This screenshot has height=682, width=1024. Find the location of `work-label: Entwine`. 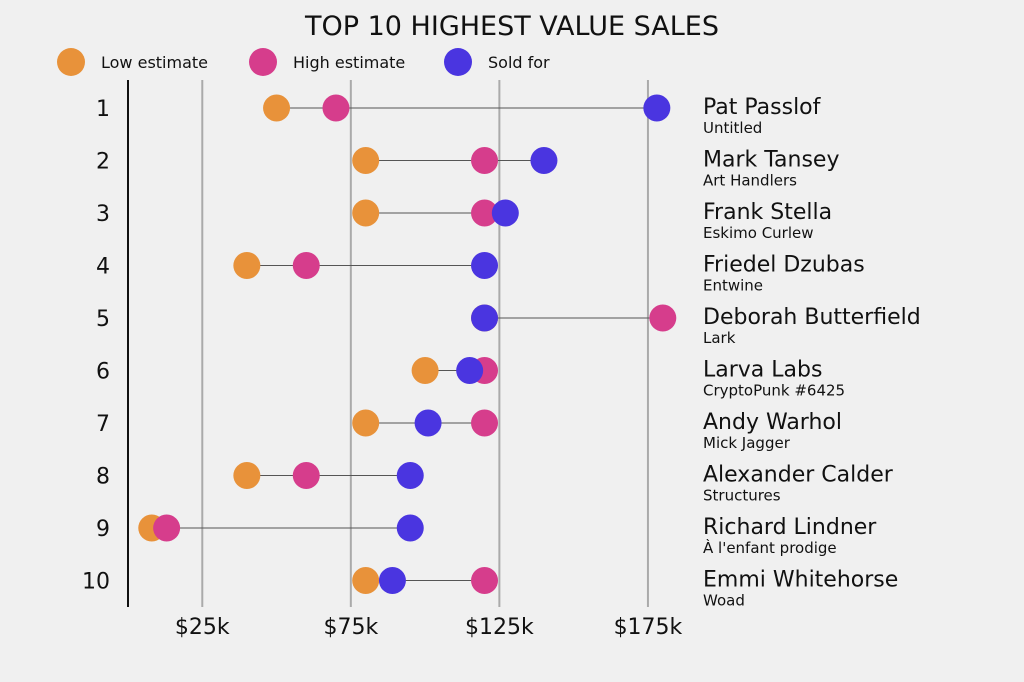

work-label: Entwine is located at coordinates (733, 286).